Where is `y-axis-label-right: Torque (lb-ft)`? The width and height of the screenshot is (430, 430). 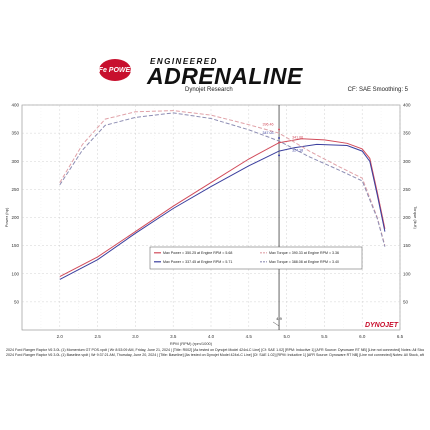 y-axis-label-right: Torque (lb-ft) is located at coordinates (415, 217).